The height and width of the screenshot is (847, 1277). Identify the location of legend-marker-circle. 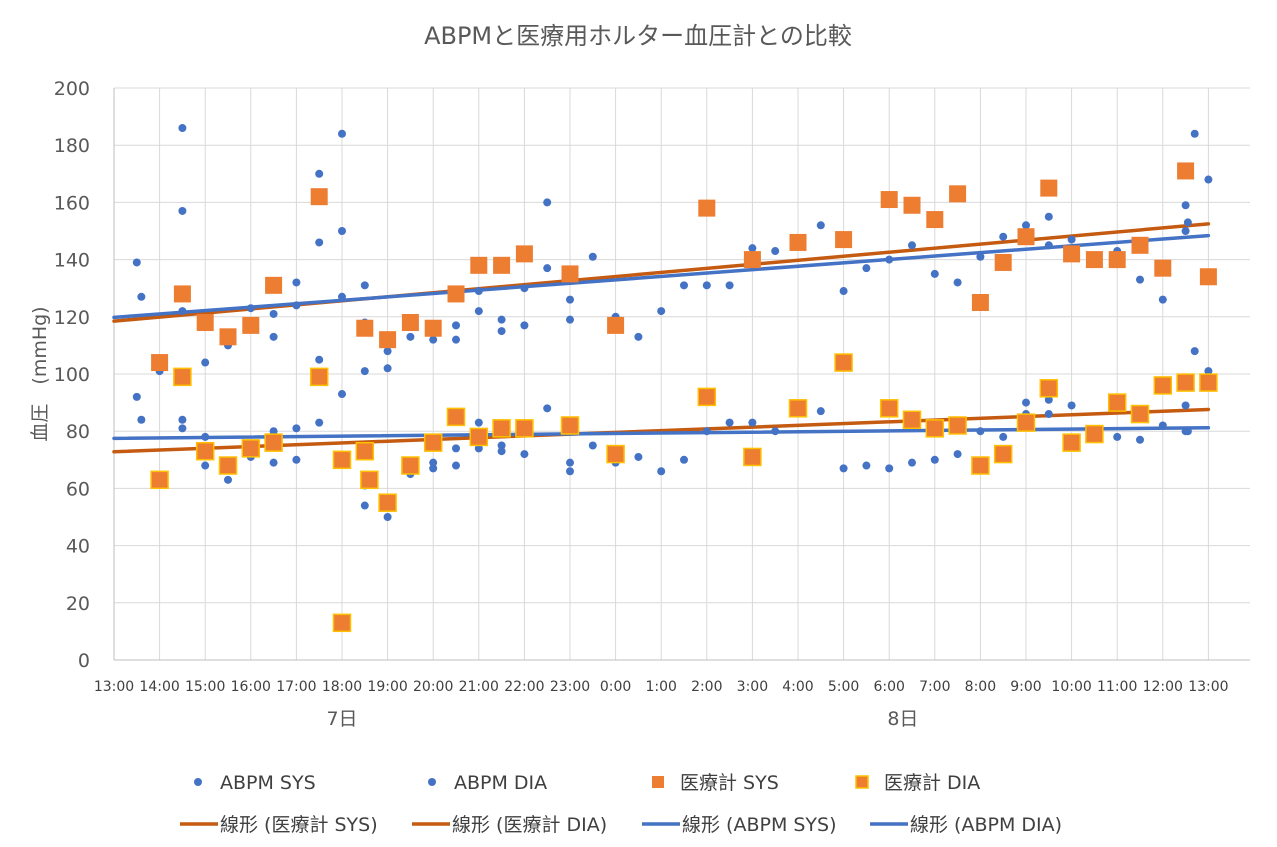
(432, 782).